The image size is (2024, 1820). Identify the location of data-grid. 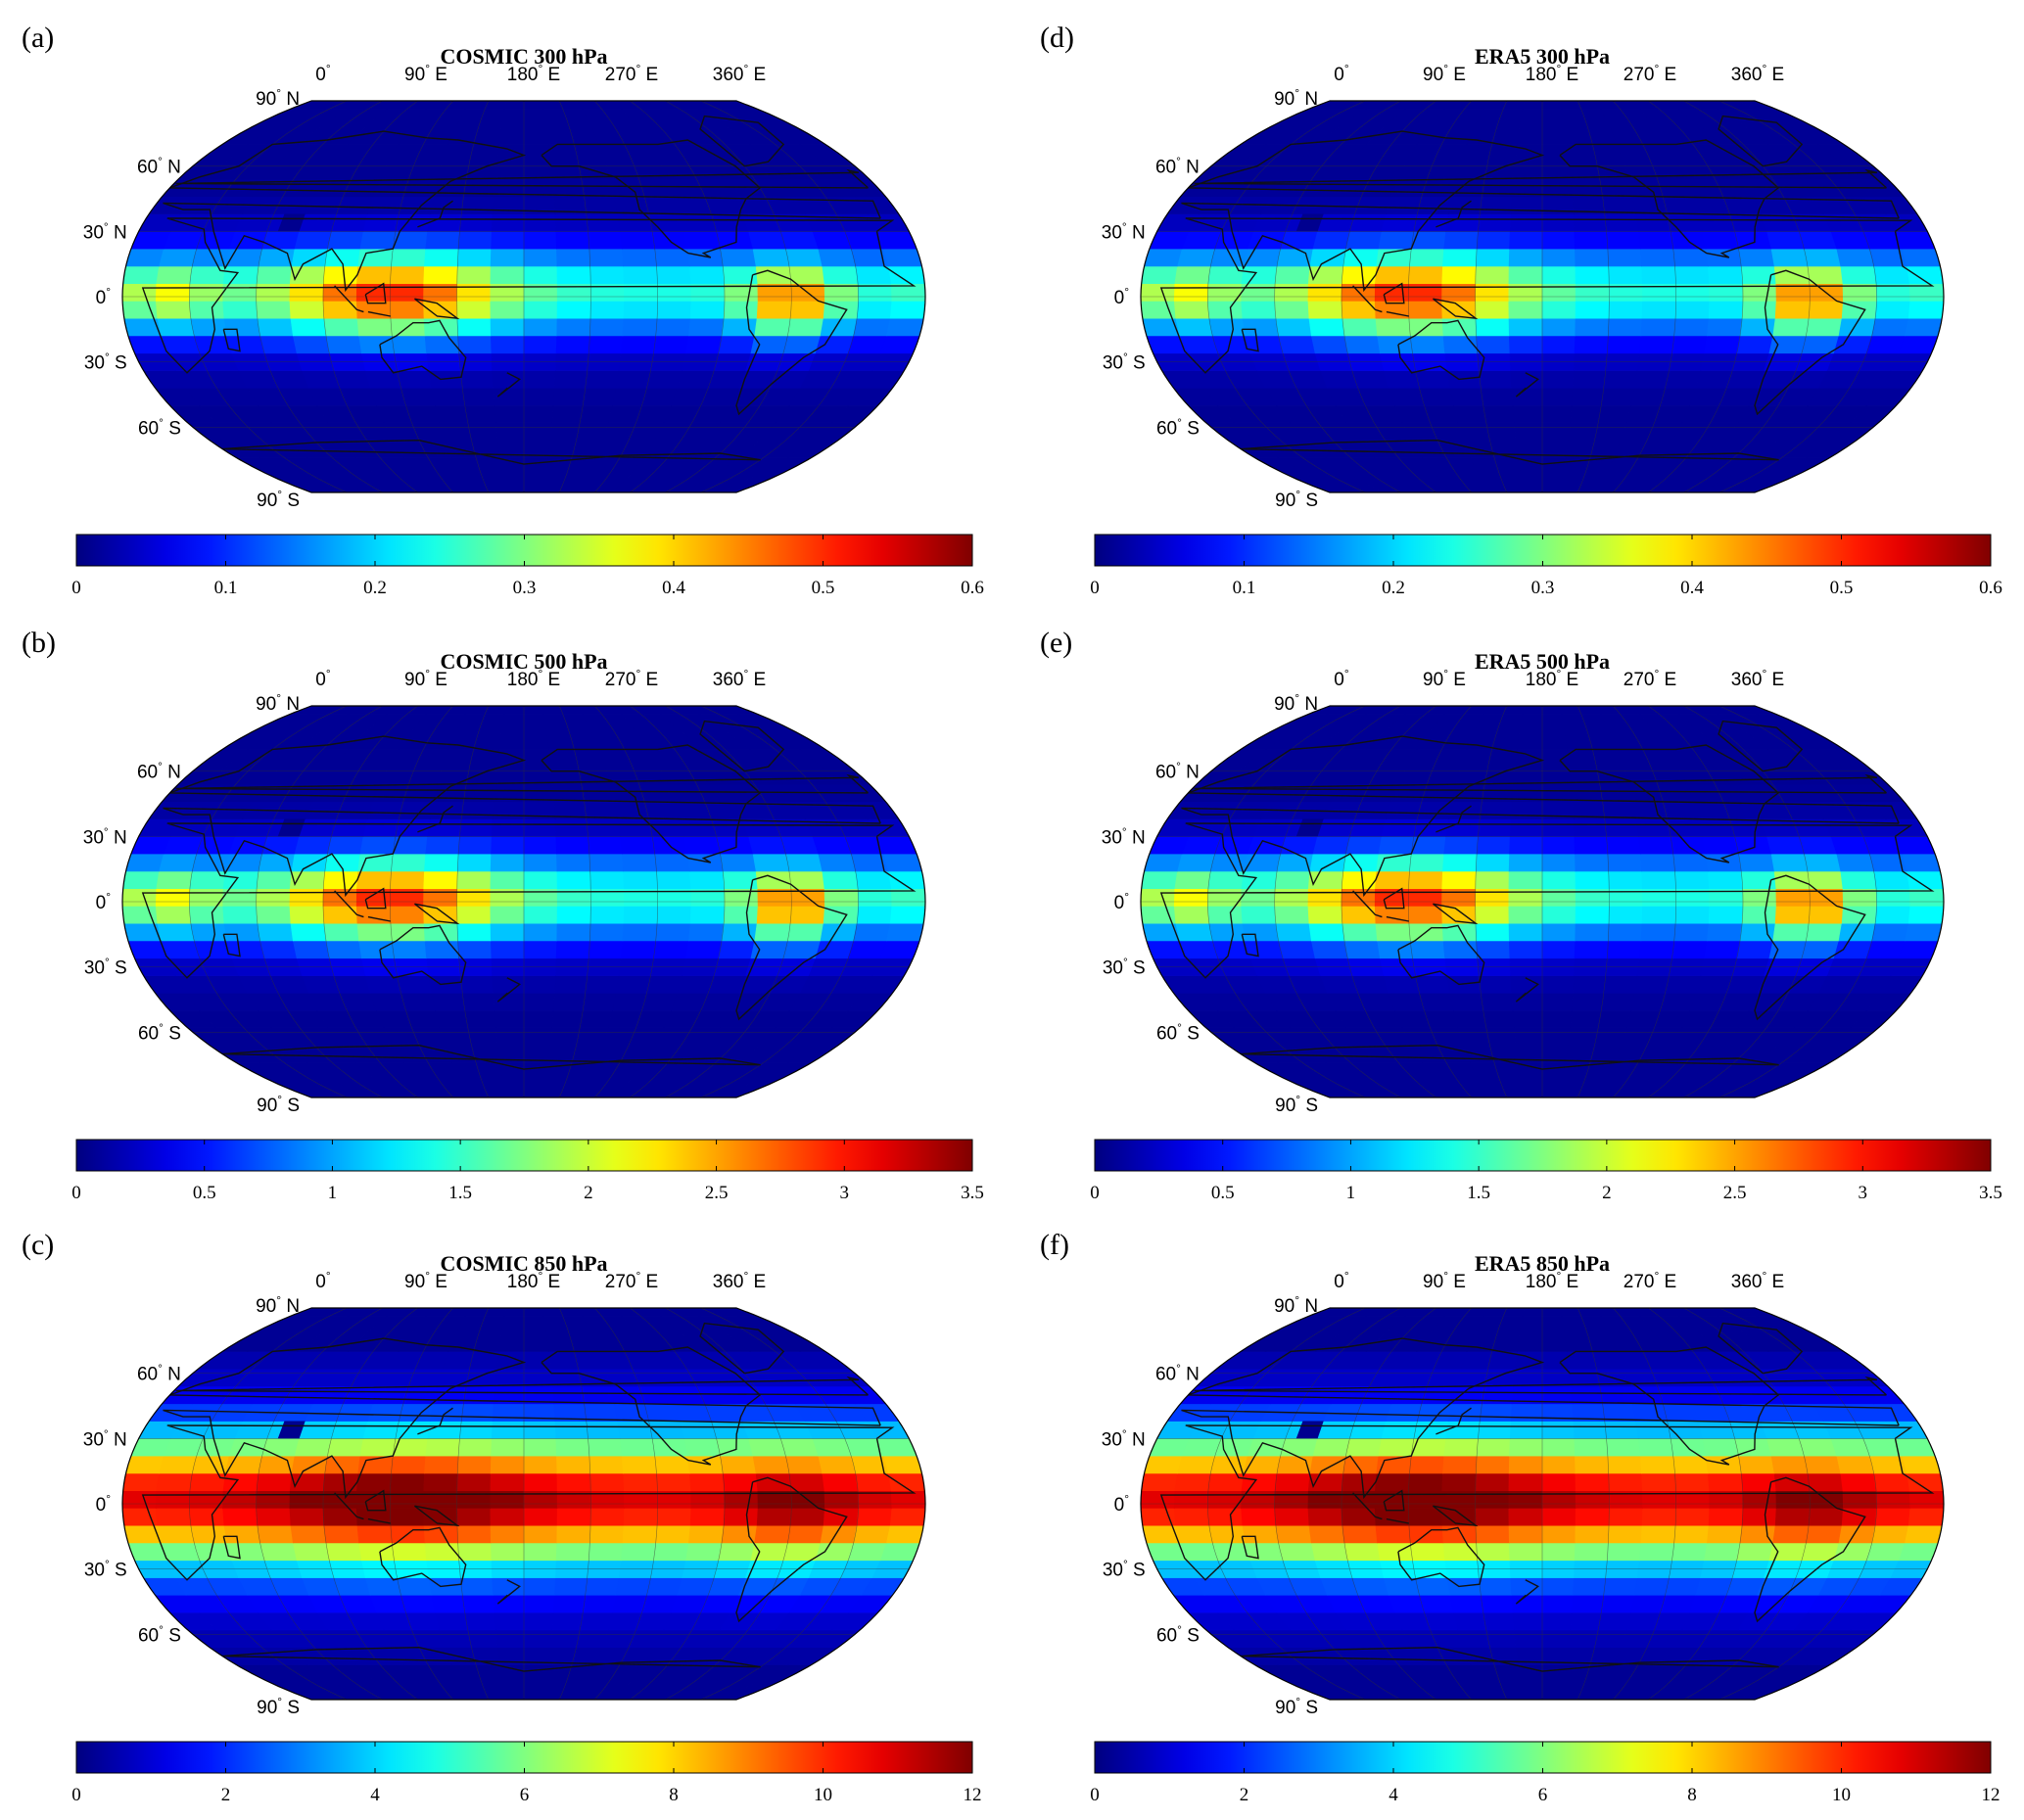
(523, 901).